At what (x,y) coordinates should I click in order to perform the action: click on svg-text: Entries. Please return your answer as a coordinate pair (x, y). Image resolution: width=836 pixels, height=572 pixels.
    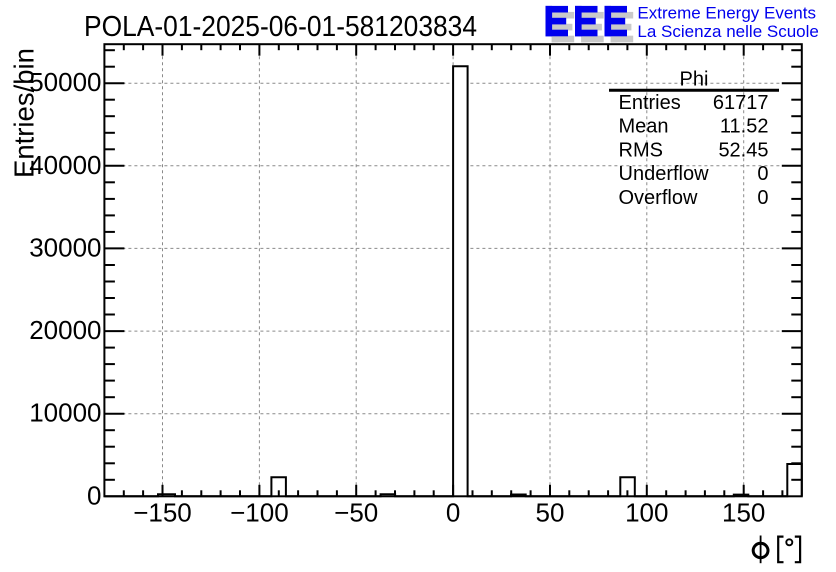
    Looking at the image, I should click on (650, 103).